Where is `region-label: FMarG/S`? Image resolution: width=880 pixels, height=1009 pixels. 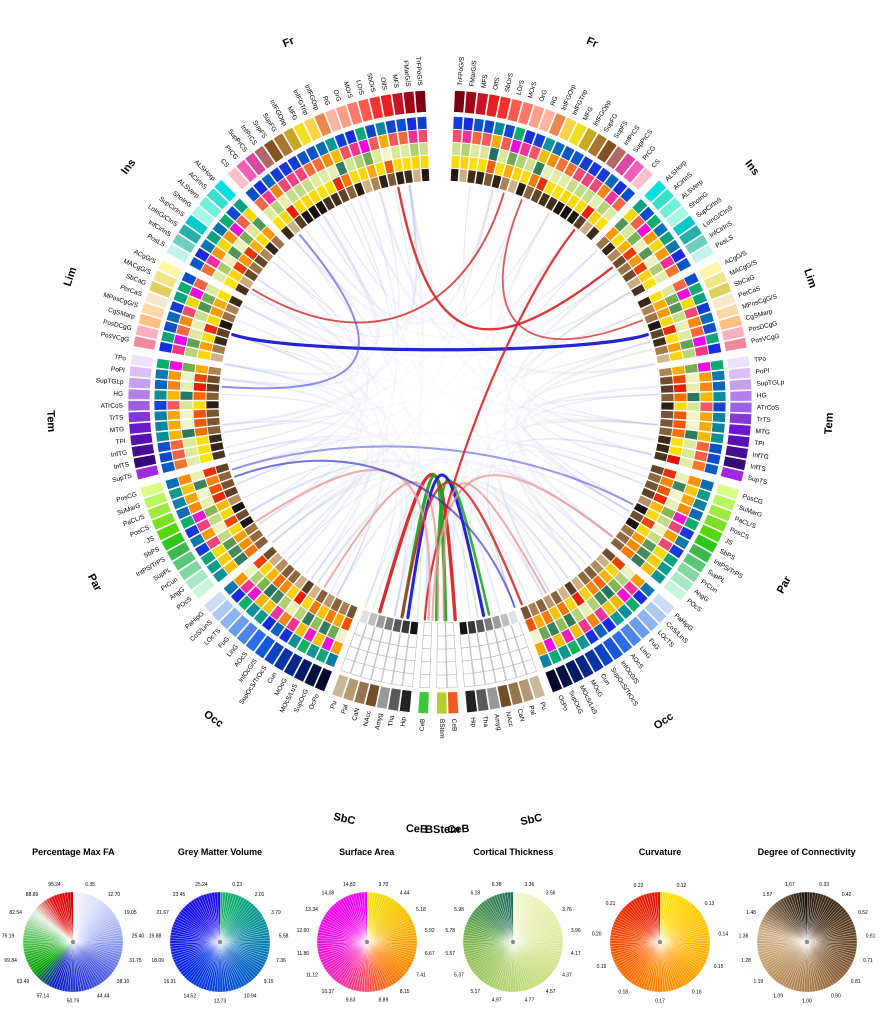
region-label: FMarG/S is located at coordinates (474, 73).